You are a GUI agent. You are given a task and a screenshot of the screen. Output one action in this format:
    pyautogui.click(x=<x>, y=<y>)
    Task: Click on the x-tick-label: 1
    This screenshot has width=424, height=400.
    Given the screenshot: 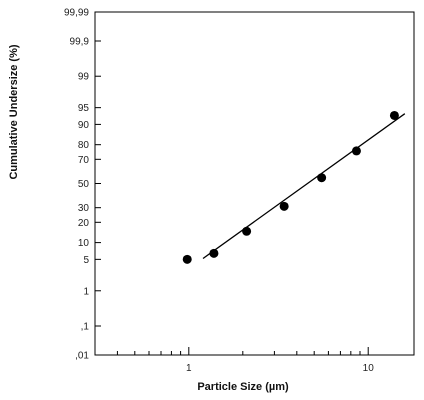 What is the action you would take?
    pyautogui.click(x=189, y=368)
    